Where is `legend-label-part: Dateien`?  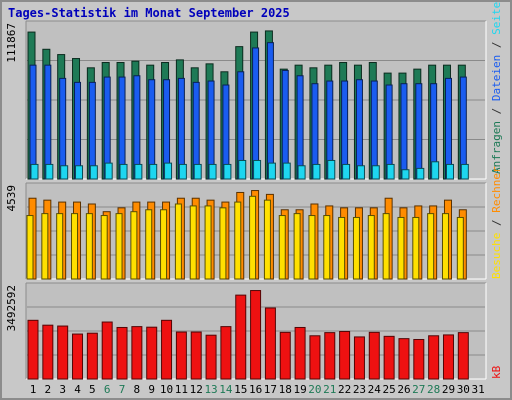 legend-label-part: Dateien is located at coordinates (496, 78).